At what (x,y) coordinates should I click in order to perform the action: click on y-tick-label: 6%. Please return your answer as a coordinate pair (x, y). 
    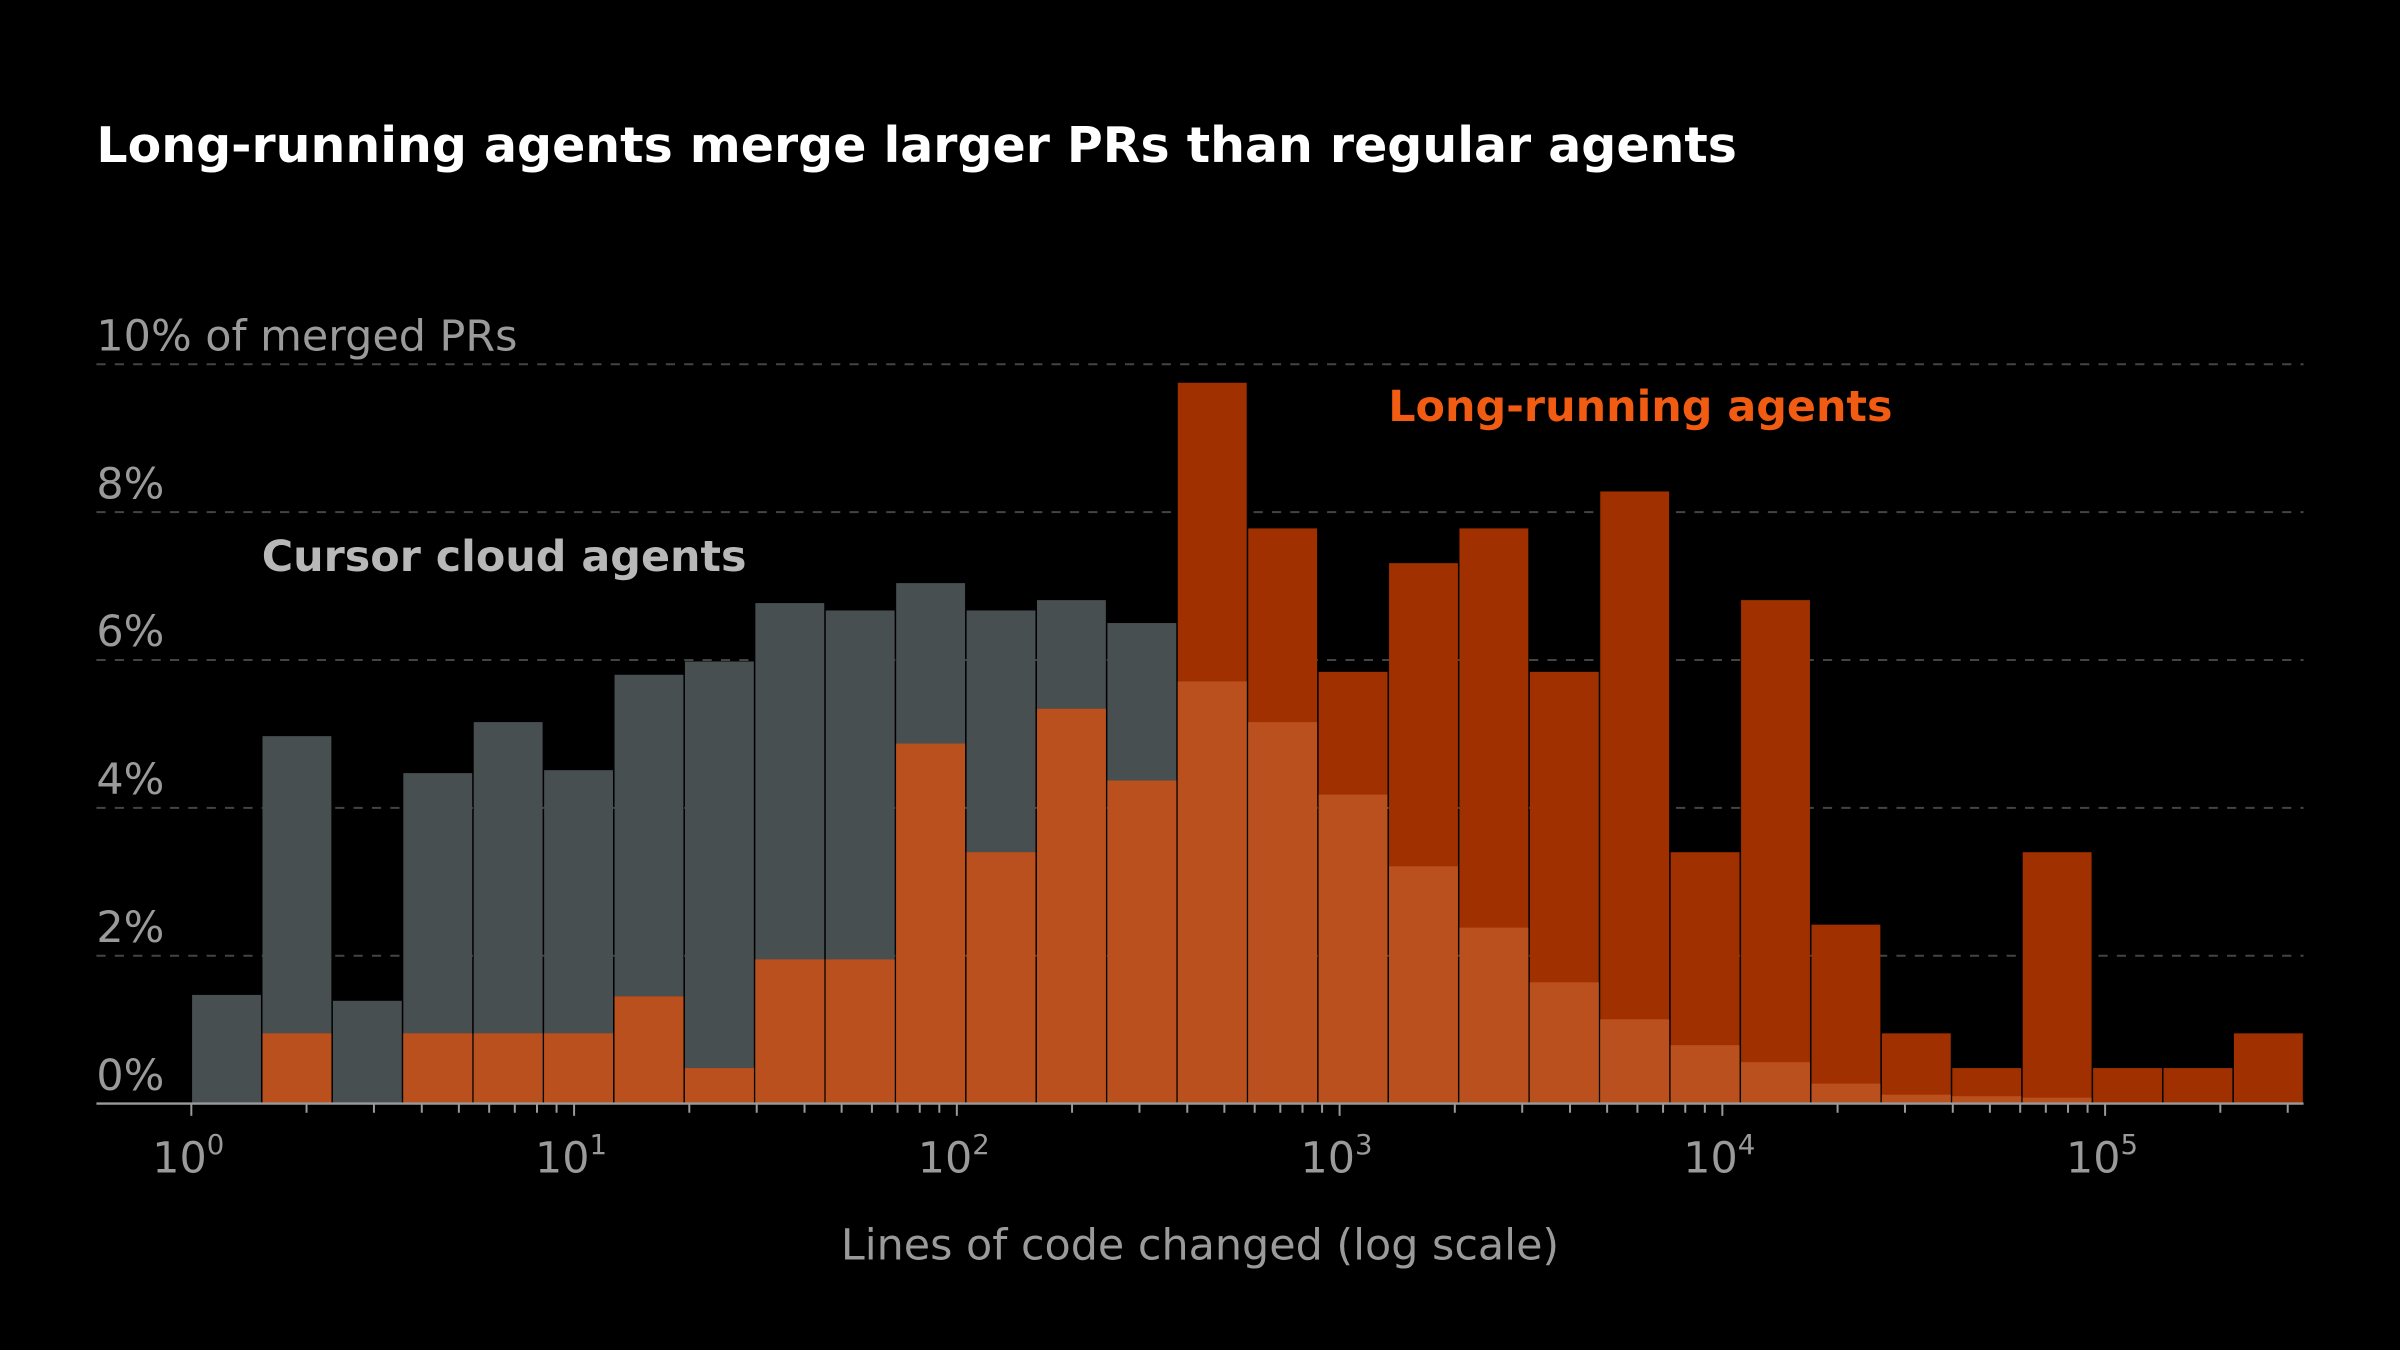
    Looking at the image, I should click on (130, 632).